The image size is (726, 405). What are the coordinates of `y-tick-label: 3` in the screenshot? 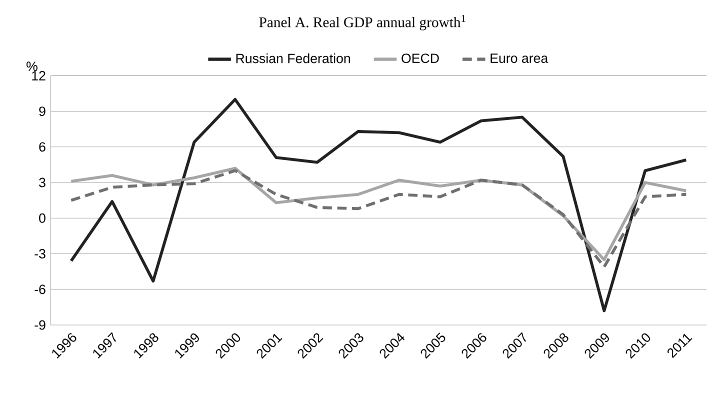 It's located at (42, 183).